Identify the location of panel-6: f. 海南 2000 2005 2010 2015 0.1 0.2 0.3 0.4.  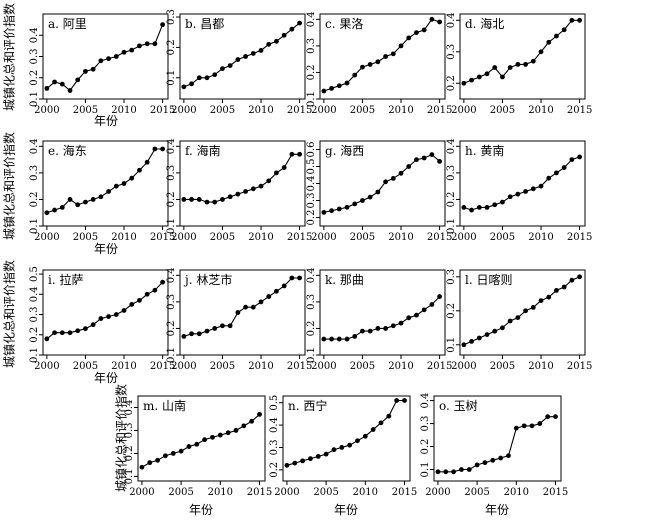
(239, 190).